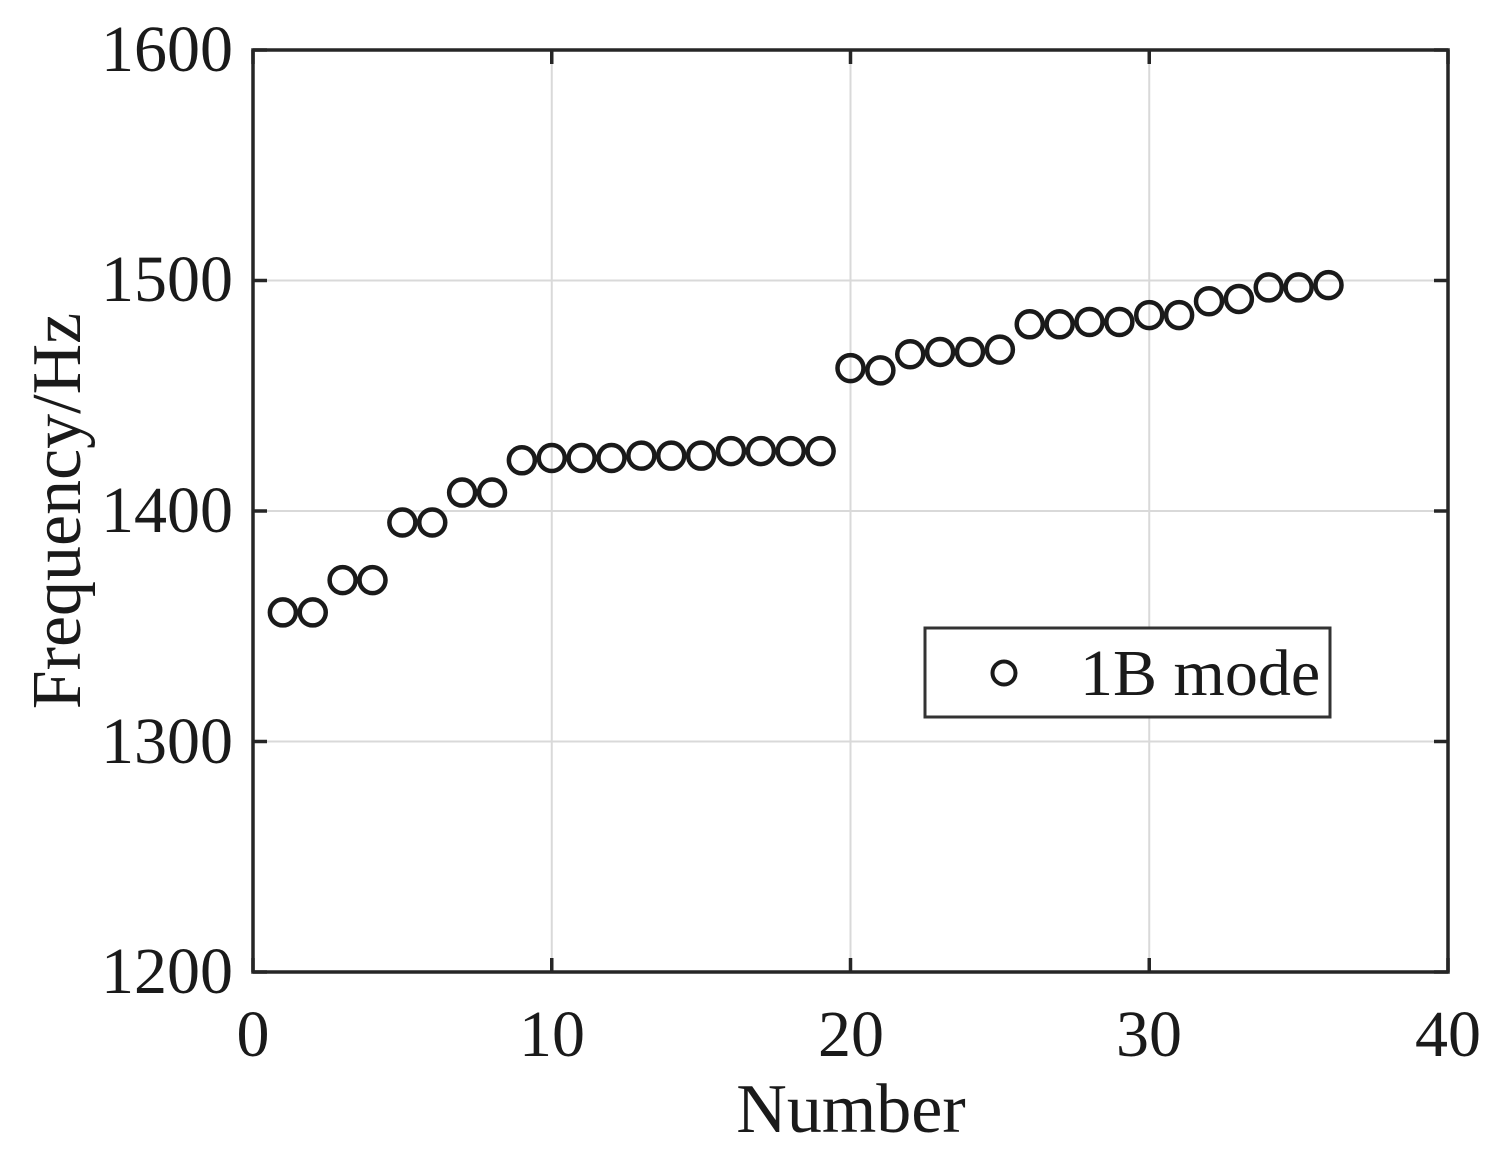 The image size is (1507, 1166). I want to click on x-tick-label-0: 0, so click(253, 1034).